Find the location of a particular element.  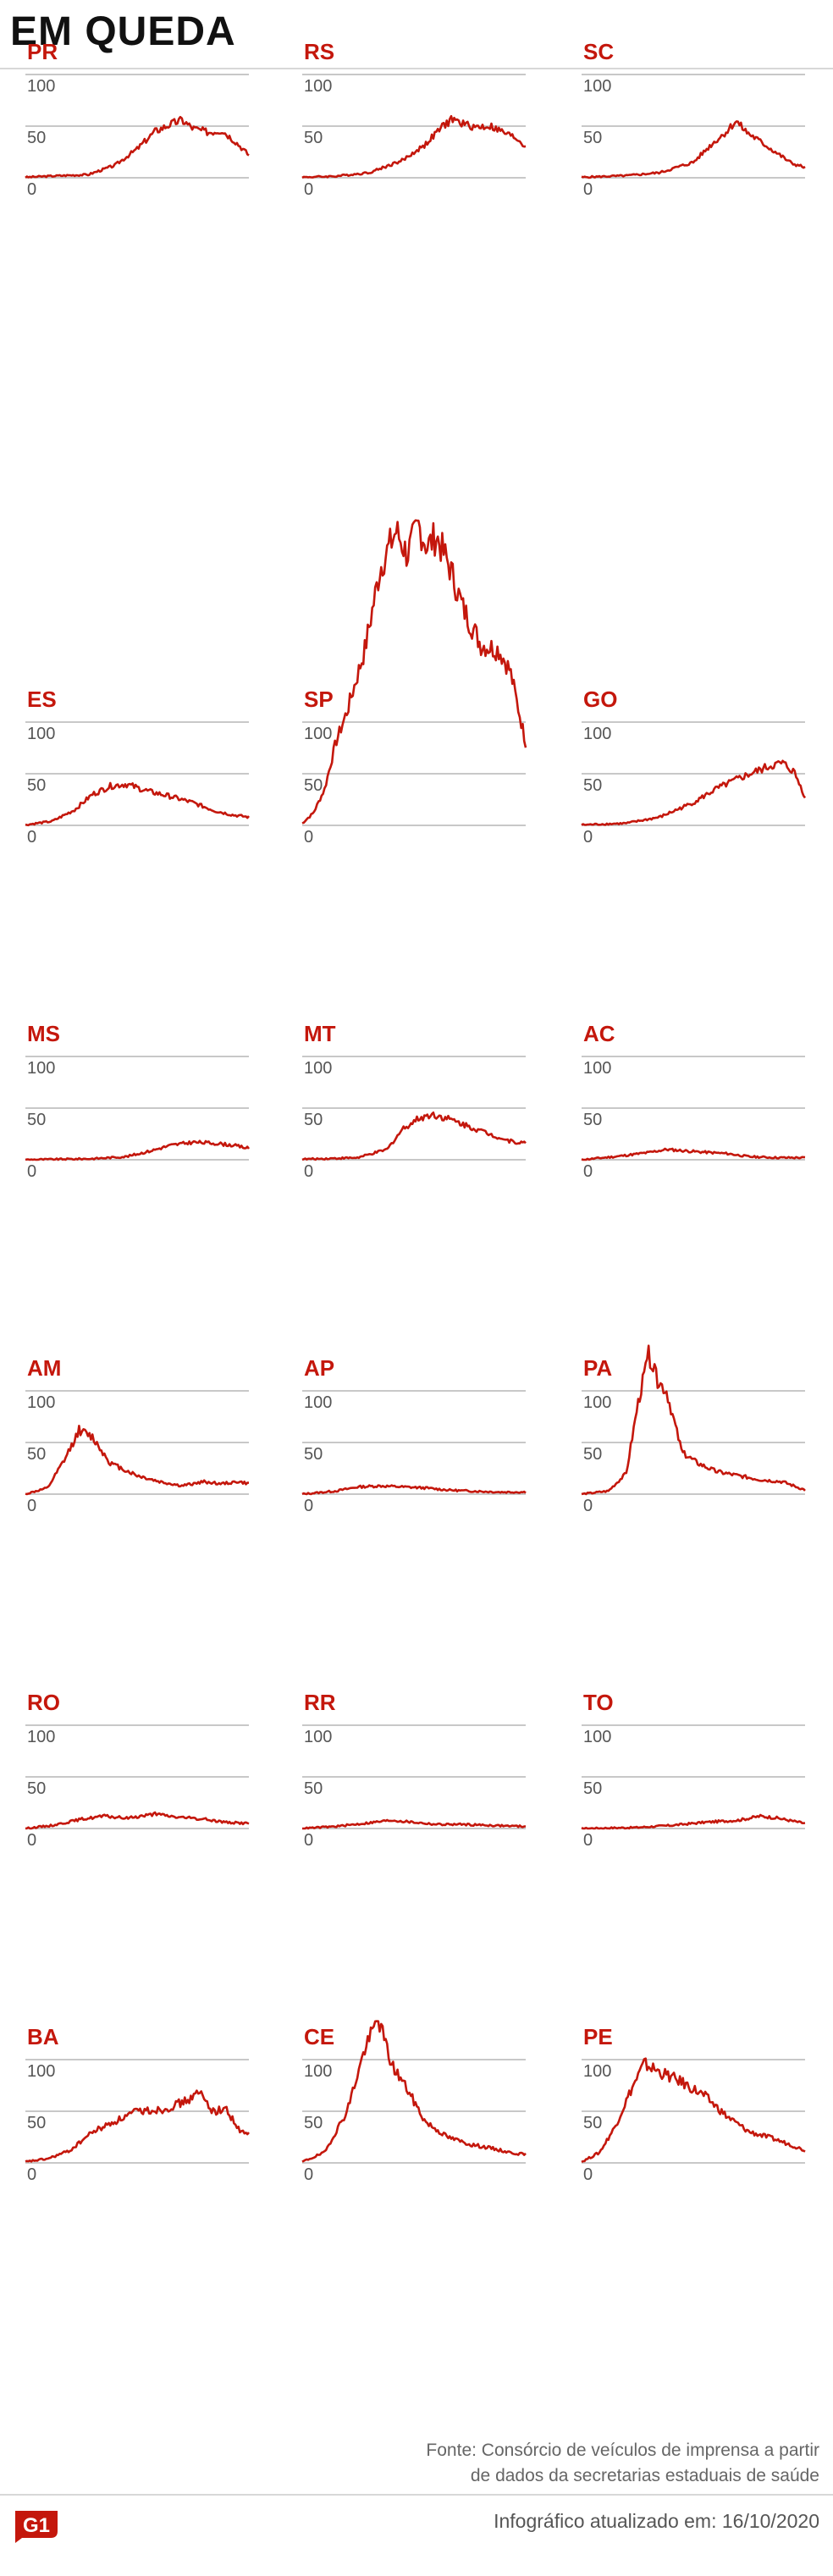

footer-divider is located at coordinates (416, 2495).